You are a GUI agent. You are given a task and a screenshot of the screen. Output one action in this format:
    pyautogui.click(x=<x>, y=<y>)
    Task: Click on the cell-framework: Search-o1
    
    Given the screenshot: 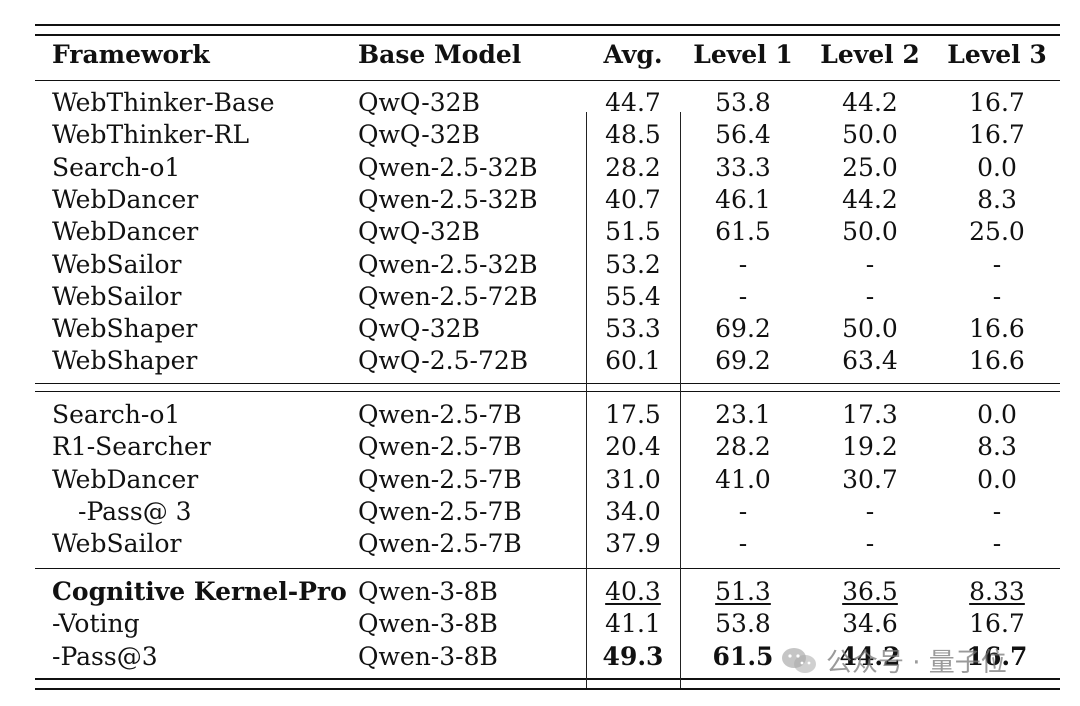 What is the action you would take?
    pyautogui.click(x=116, y=414)
    